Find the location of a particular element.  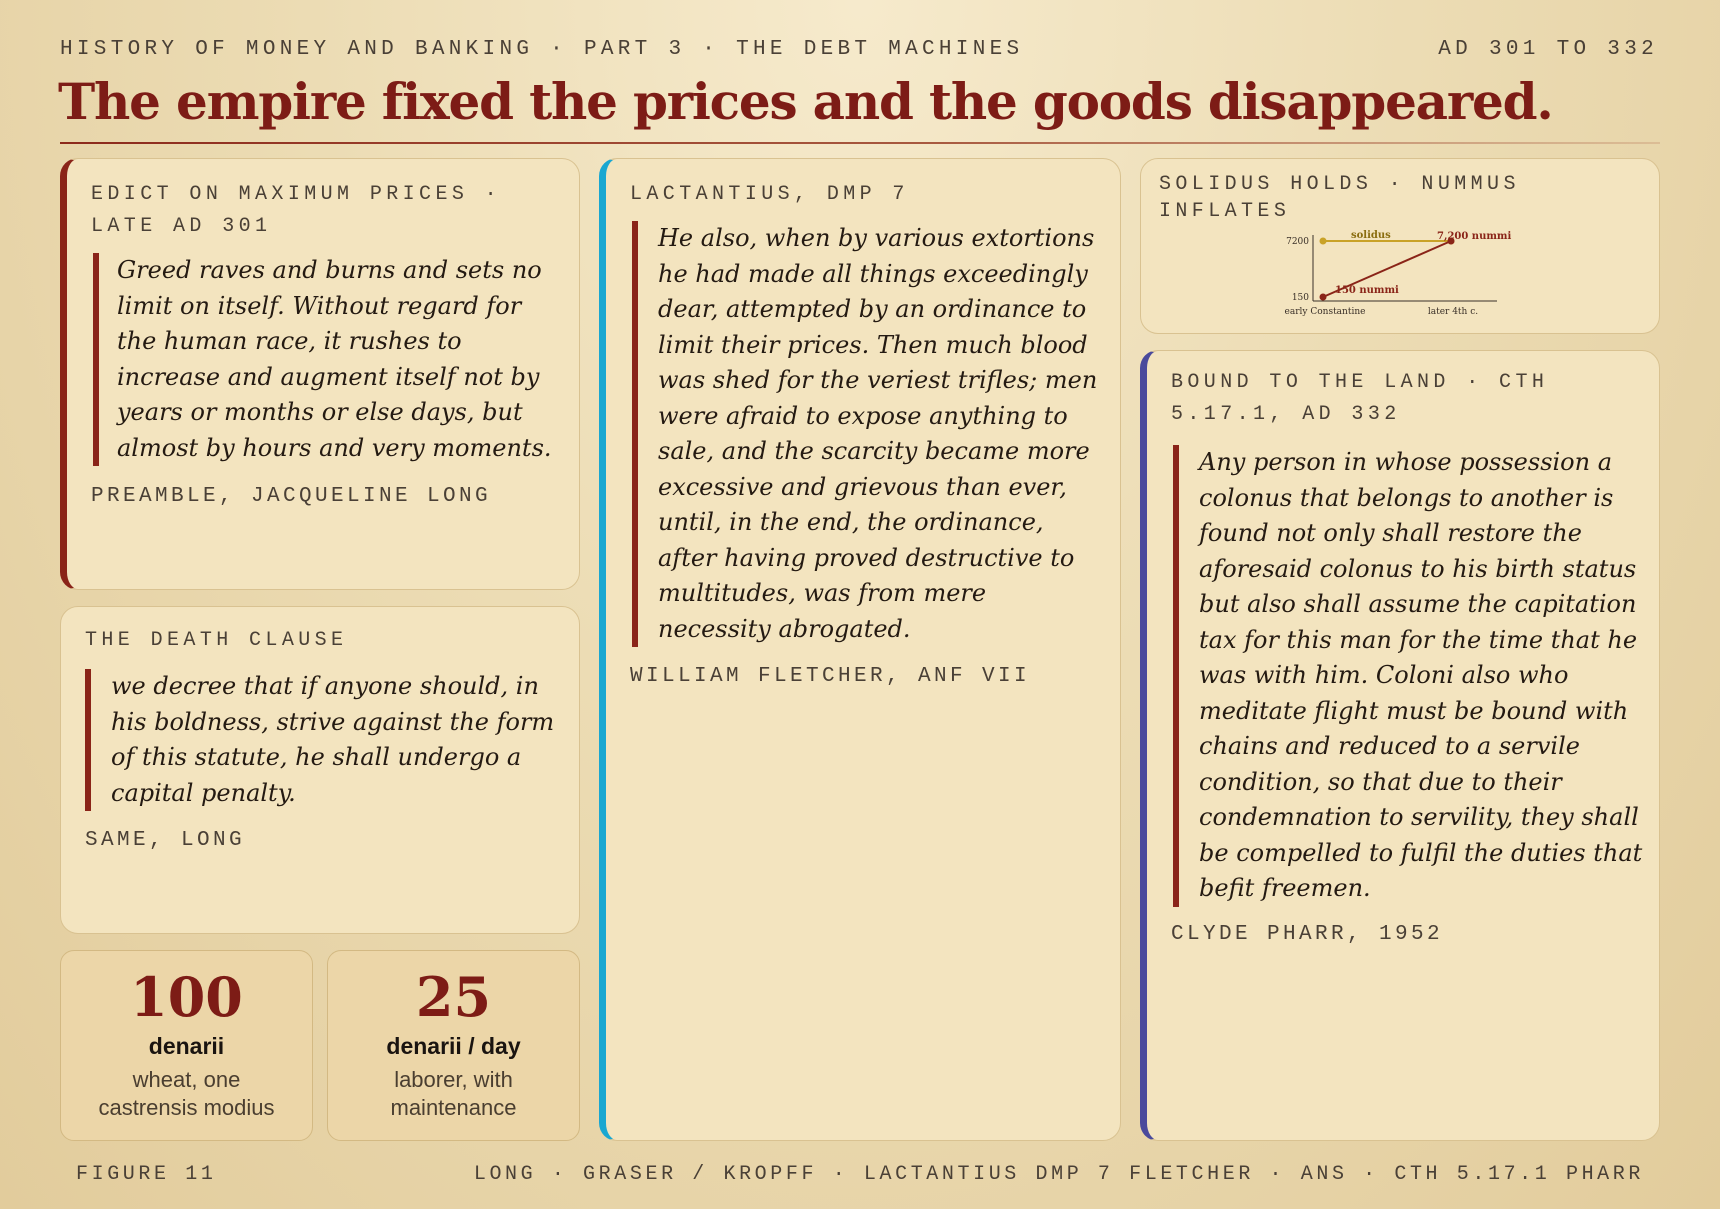

stat-value: 25 is located at coordinates (453, 997).